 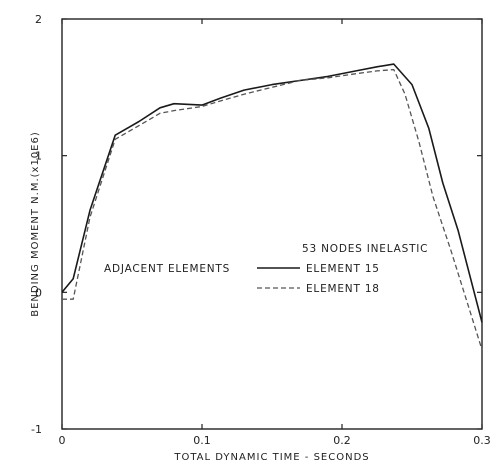 I want to click on x-tick-label: 0.3, so click(x=482, y=440).